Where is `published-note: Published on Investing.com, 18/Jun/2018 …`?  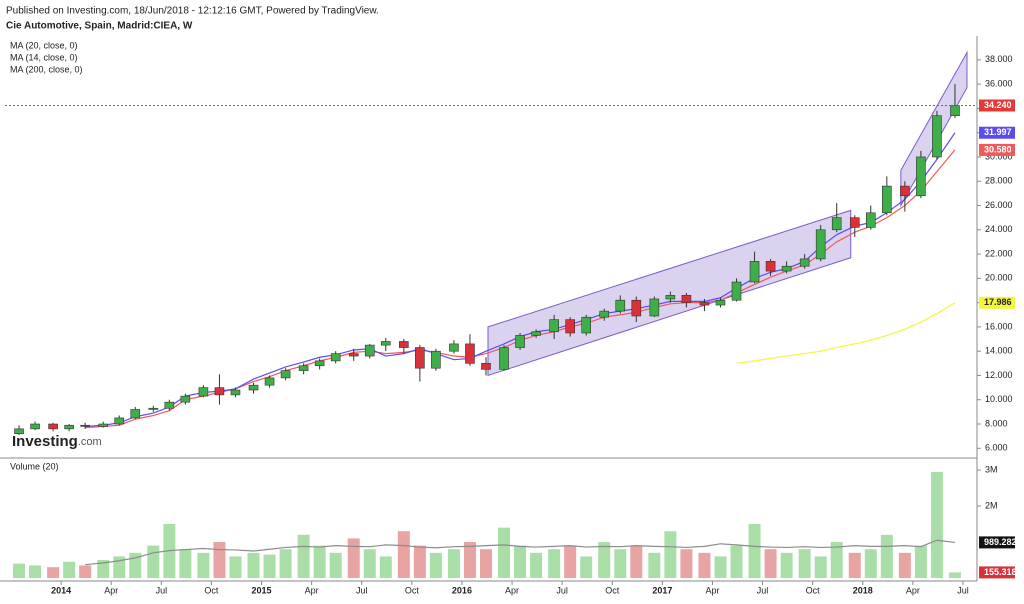 published-note: Published on Investing.com, 18/Jun/2018 … is located at coordinates (192, 11).